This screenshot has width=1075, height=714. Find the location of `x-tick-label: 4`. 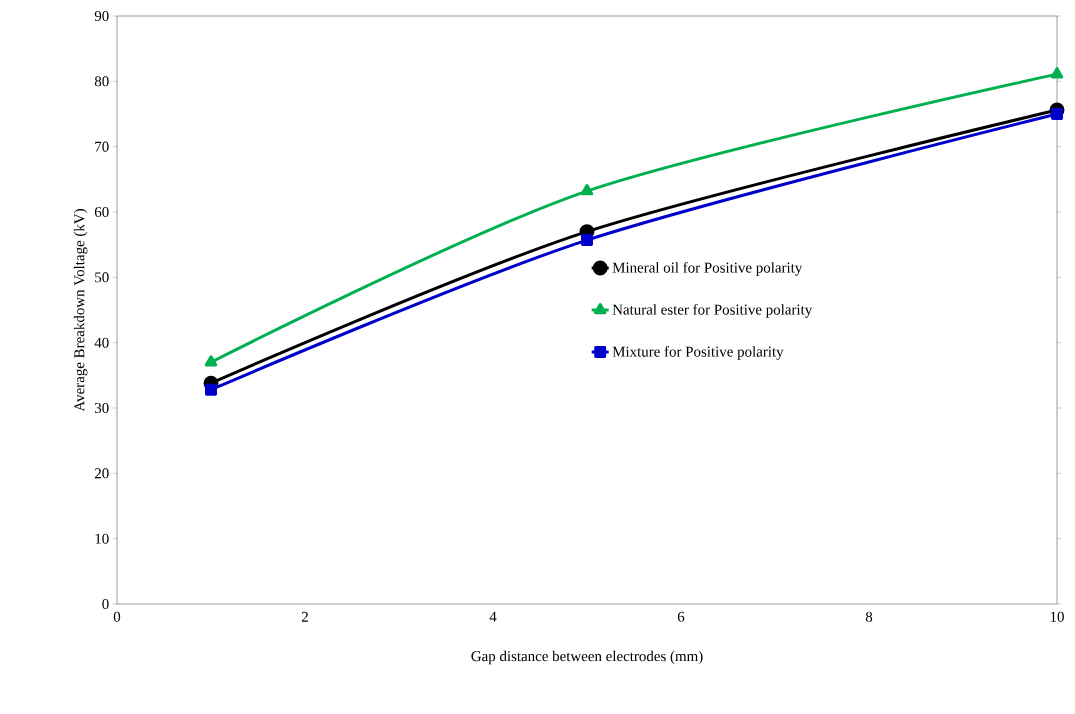

x-tick-label: 4 is located at coordinates (493, 616).